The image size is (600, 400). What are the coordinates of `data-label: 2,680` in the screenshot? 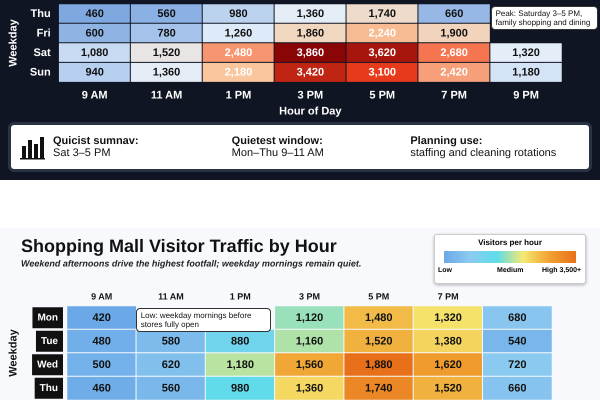 It's located at (454, 52).